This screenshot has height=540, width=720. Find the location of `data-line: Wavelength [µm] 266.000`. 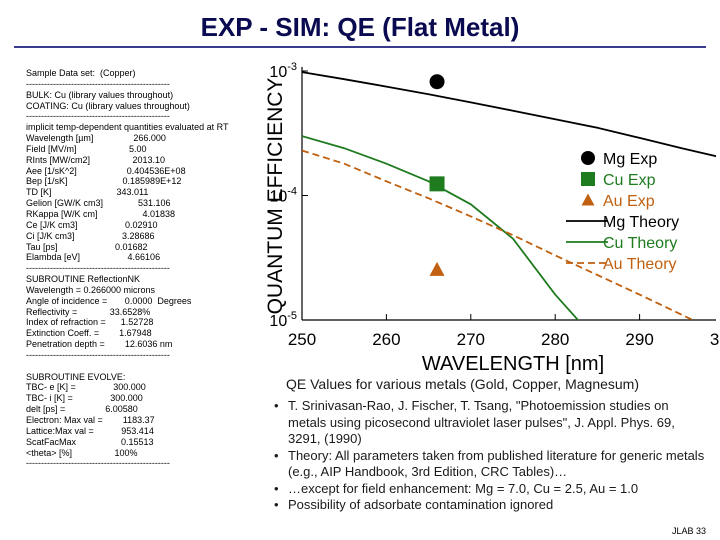

data-line: Wavelength [µm] 266.000 is located at coordinates (96, 138).